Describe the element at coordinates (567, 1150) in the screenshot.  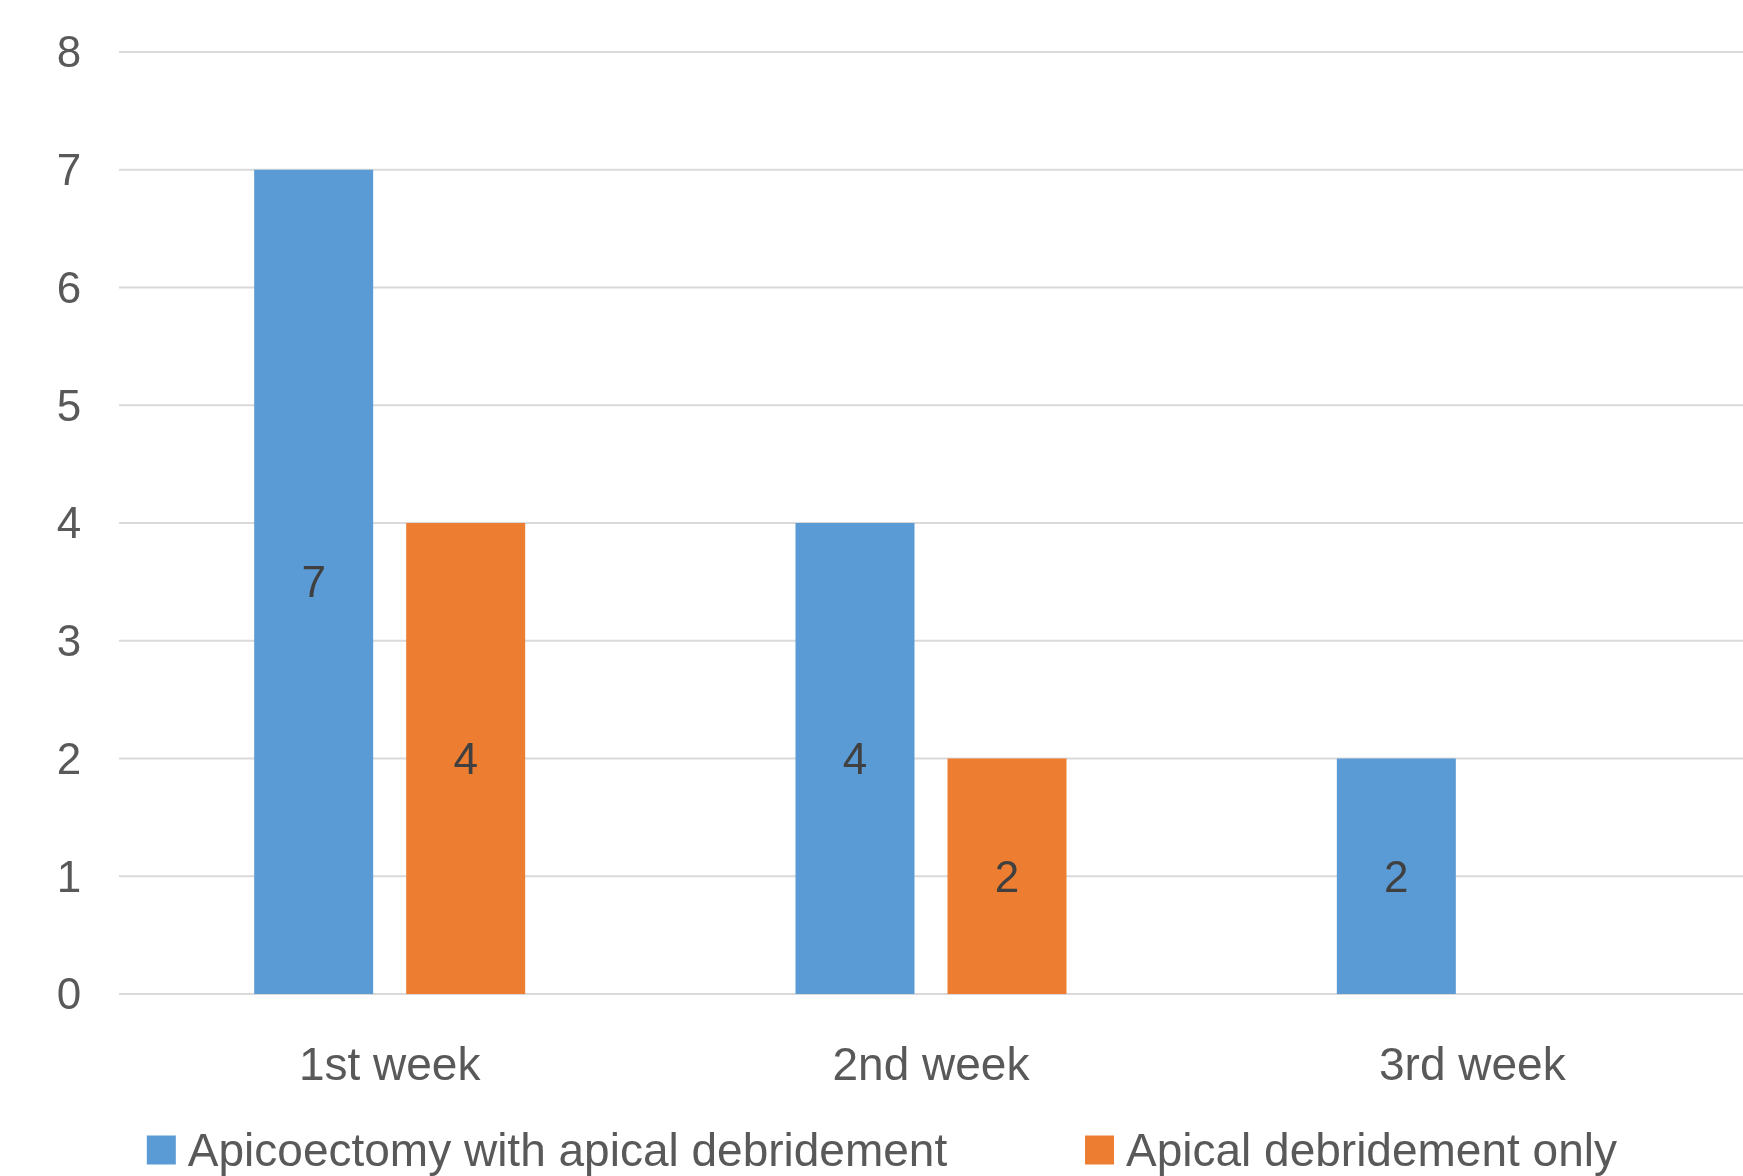
I see `legend-label: Apicoectomy with apical debridement` at that location.